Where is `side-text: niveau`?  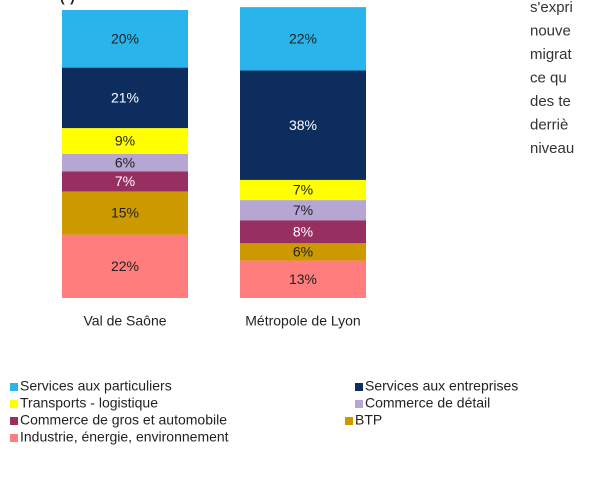 side-text: niveau is located at coordinates (552, 148).